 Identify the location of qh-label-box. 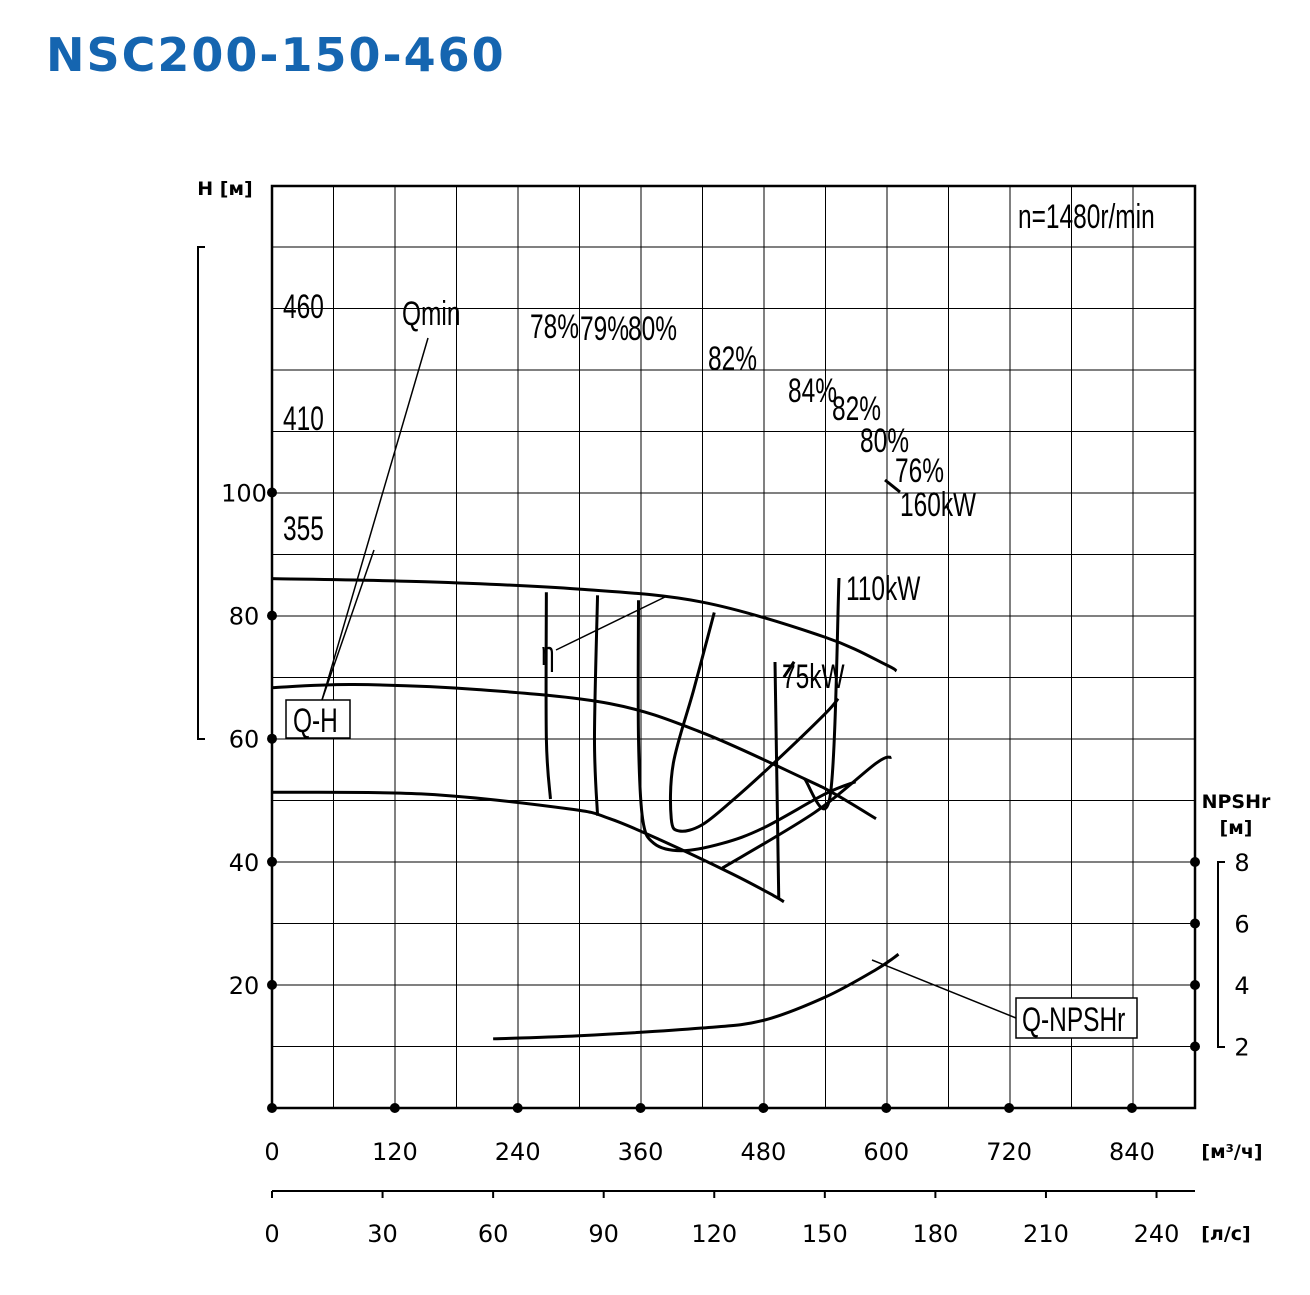
(318, 719).